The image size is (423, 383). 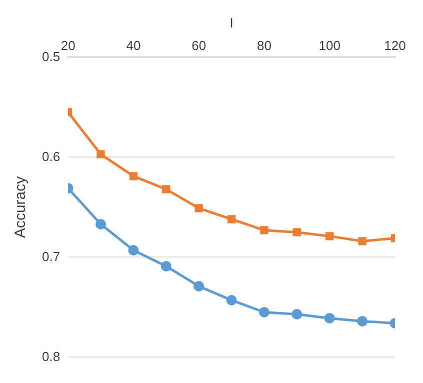 I want to click on y-tick-label: 0.5, so click(x=51, y=56).